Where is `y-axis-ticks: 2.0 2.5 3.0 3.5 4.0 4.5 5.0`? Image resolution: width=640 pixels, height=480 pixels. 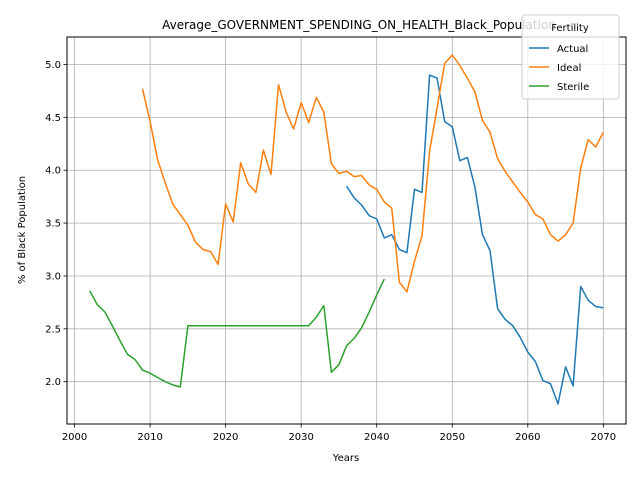 y-axis-ticks: 2.0 2.5 3.0 3.5 4.0 4.5 5.0 is located at coordinates (56, 224).